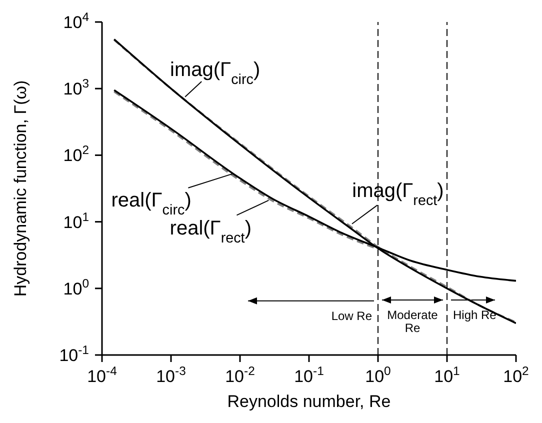 The height and width of the screenshot is (423, 542). What do you see at coordinates (102, 375) in the screenshot?
I see `x-tick-label: 10$^{-4}$` at bounding box center [102, 375].